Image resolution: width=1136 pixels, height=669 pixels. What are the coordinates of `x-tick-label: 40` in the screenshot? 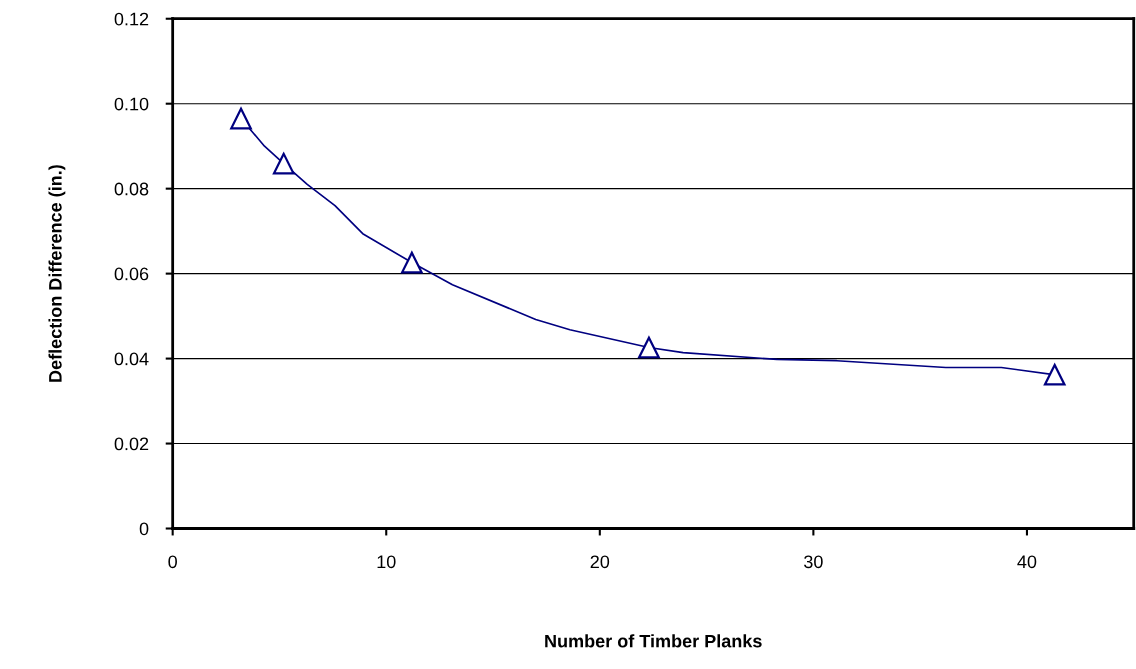 It's located at (1027, 562).